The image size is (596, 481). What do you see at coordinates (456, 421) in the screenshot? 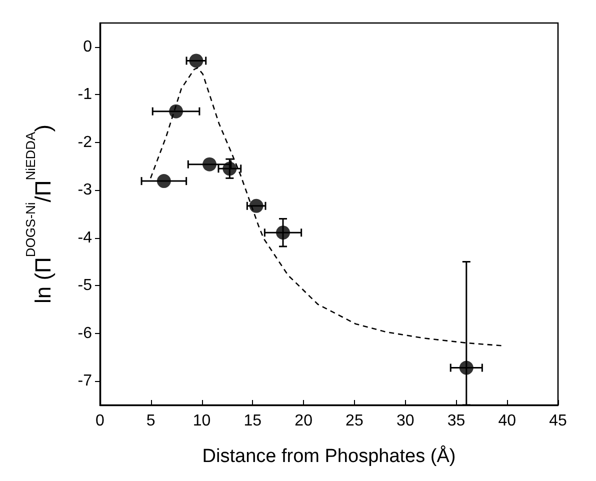
I see `x-tick-label: 35` at bounding box center [456, 421].